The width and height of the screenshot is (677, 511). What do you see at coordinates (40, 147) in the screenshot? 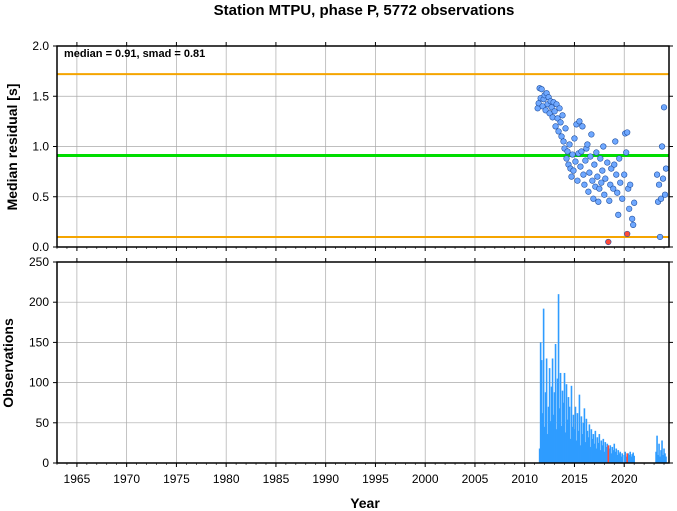
I see `top-y-tick-label: 1.0` at bounding box center [40, 147].